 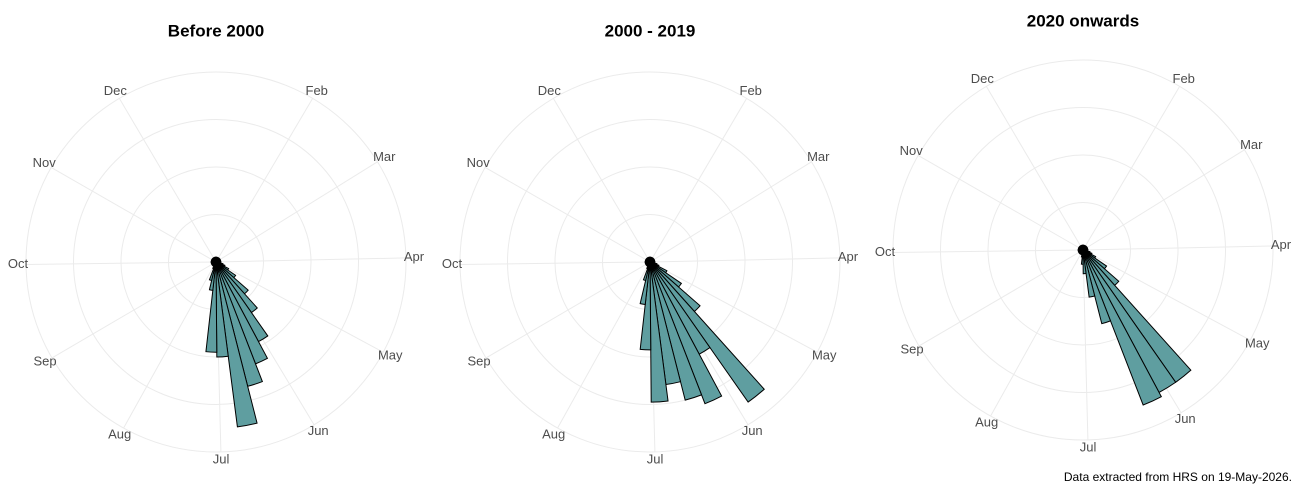 I want to click on chart-title: 2000 - 2019, so click(x=650, y=30).